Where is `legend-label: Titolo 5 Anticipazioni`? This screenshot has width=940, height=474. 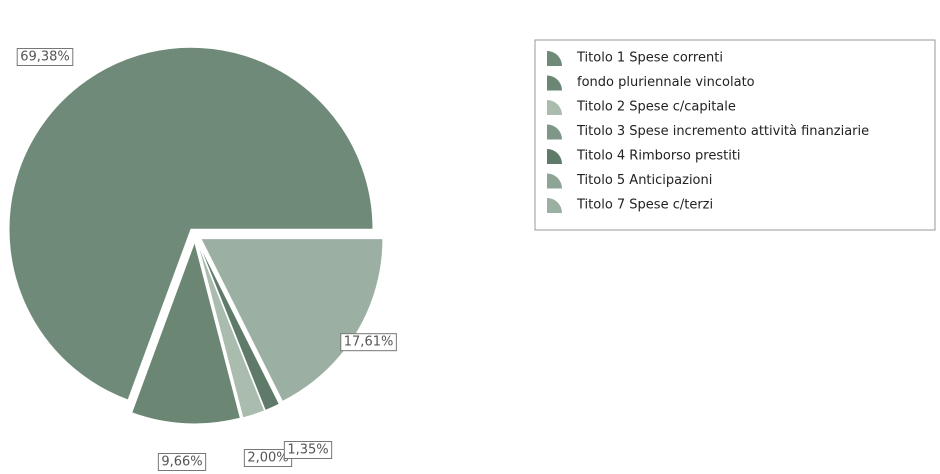
legend-label: Titolo 5 Anticipazioni is located at coordinates (644, 180).